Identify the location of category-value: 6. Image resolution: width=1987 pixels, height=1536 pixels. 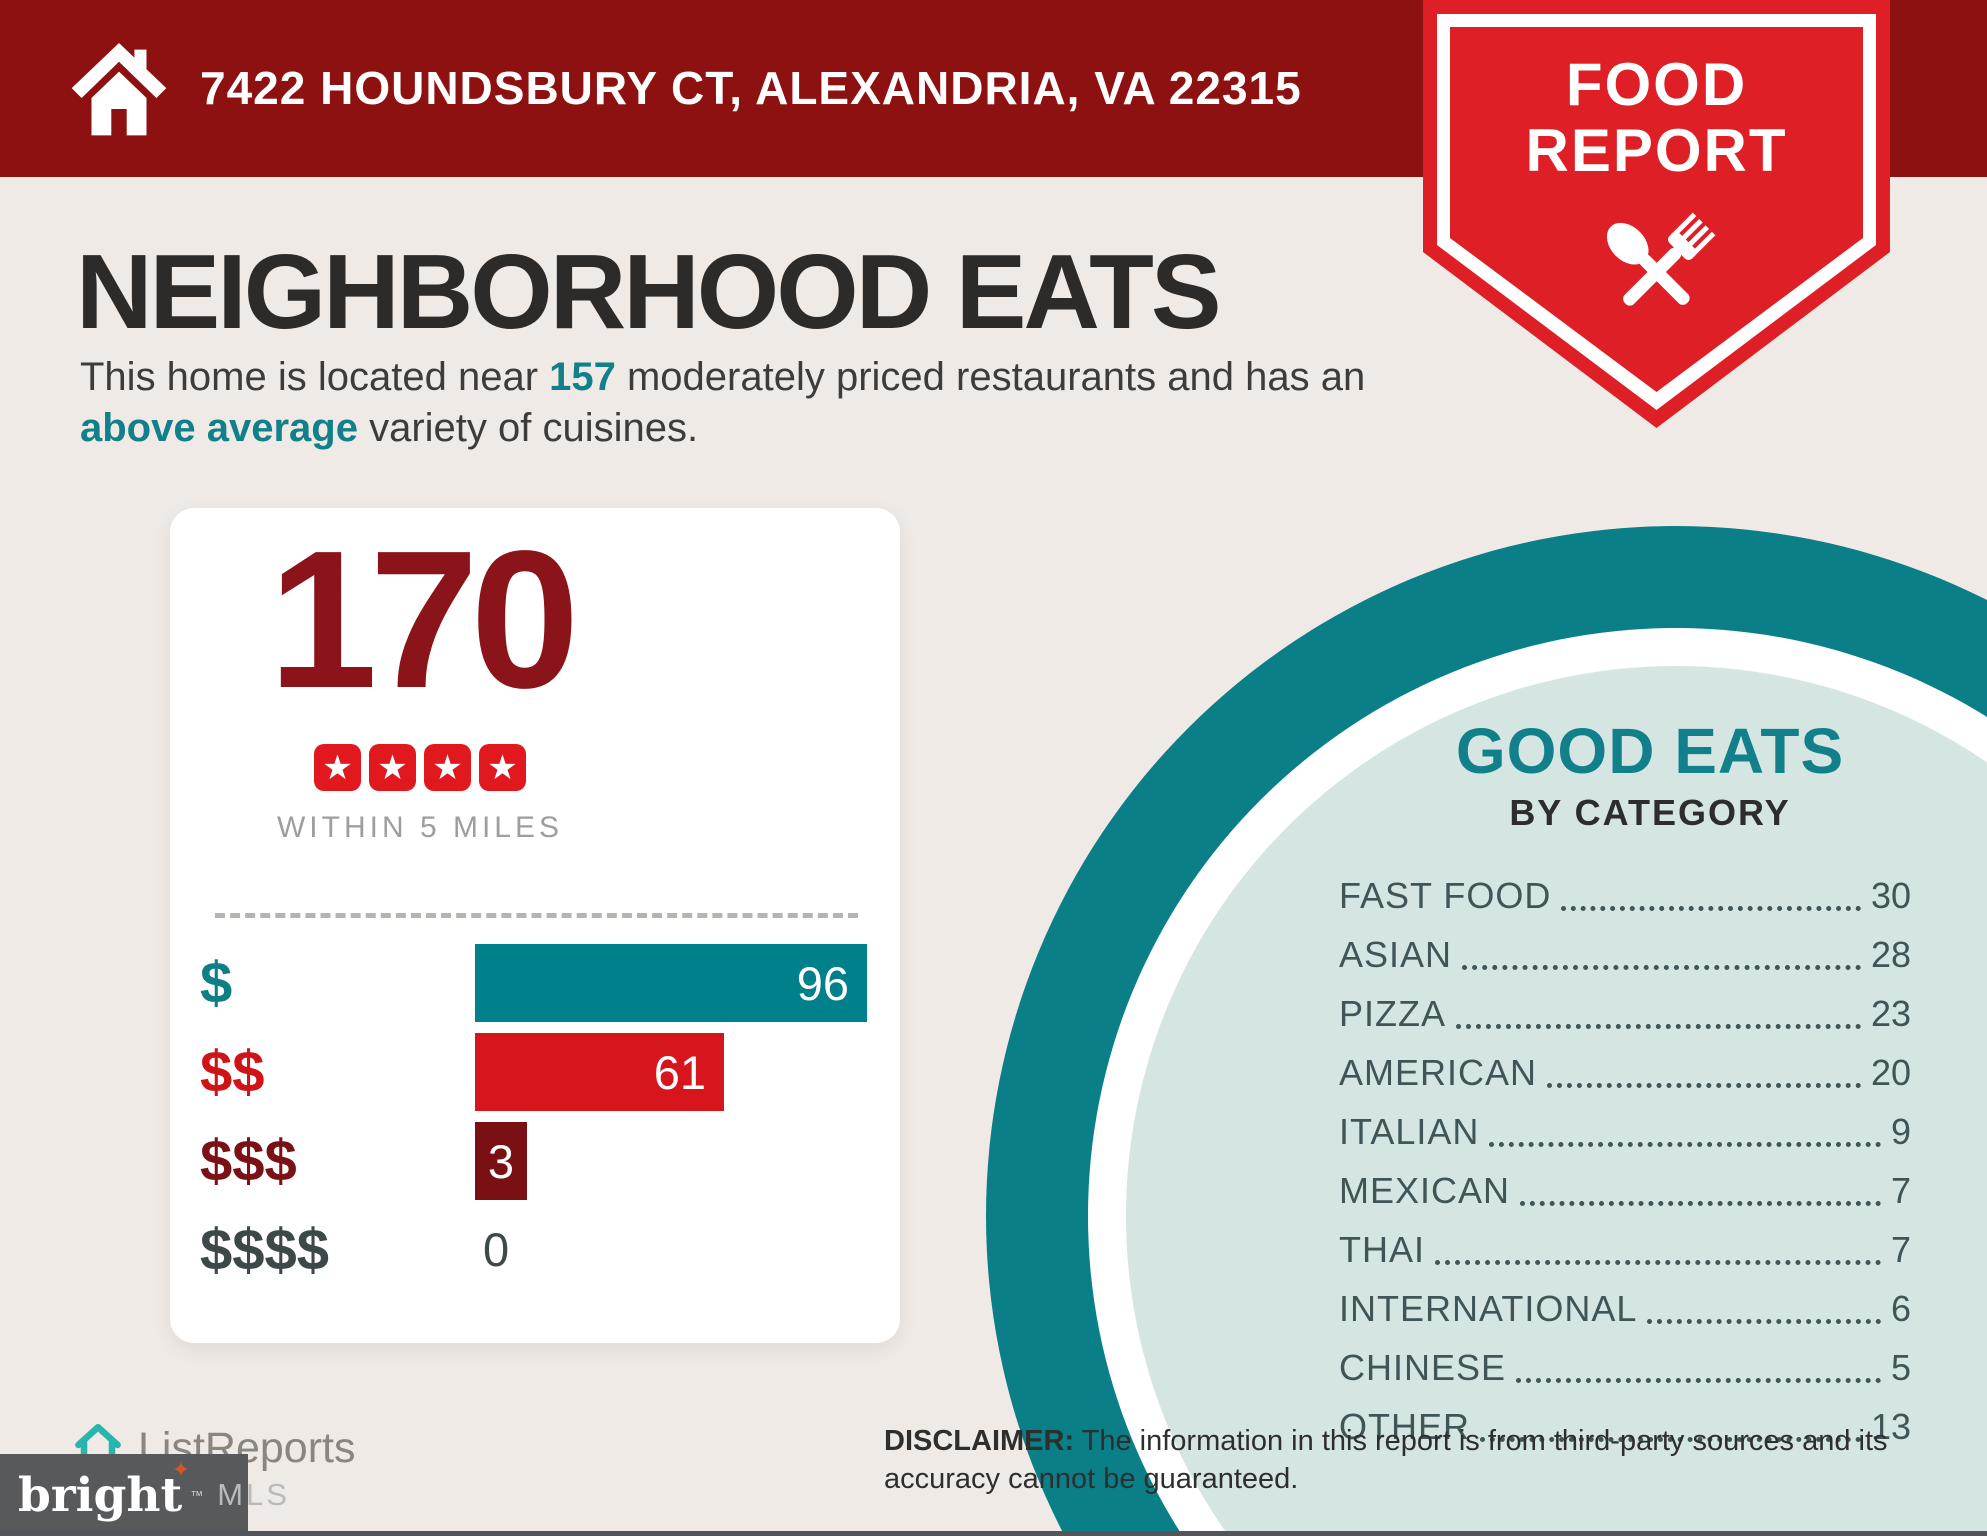
(1900, 1308).